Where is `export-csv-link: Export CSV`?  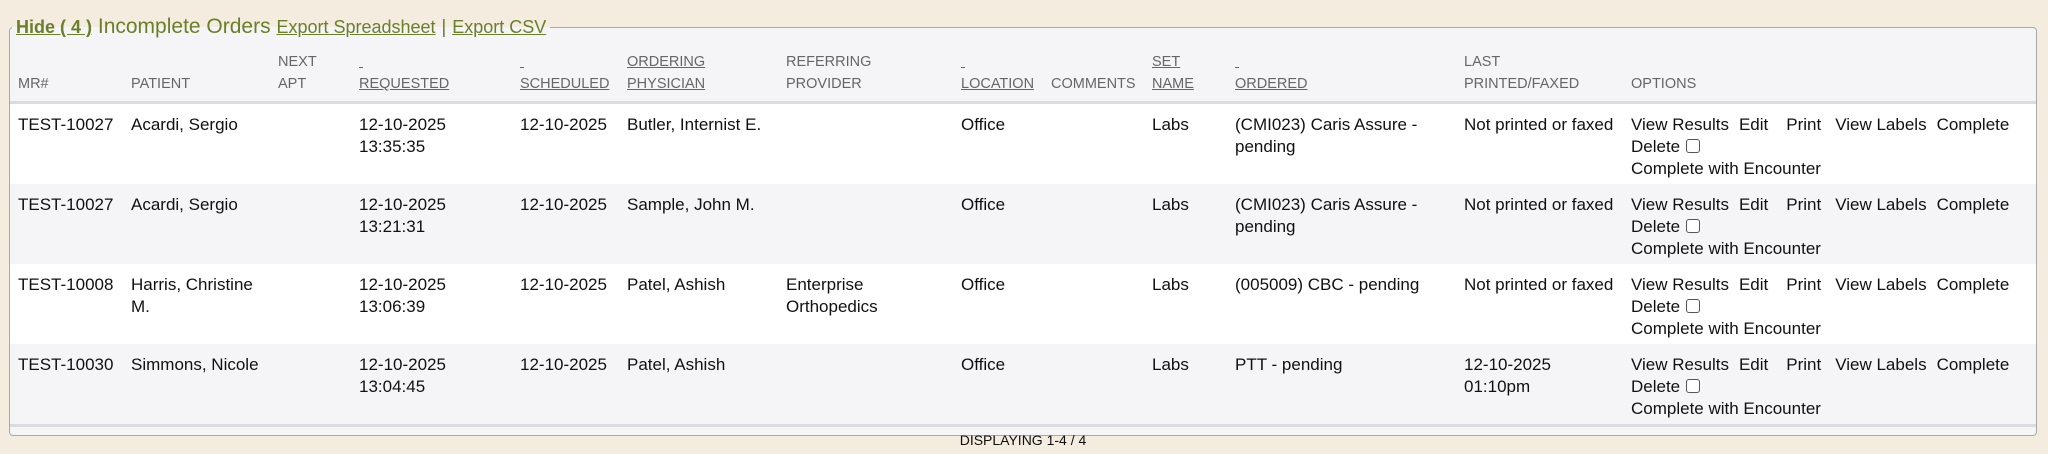
export-csv-link: Export CSV is located at coordinates (499, 27).